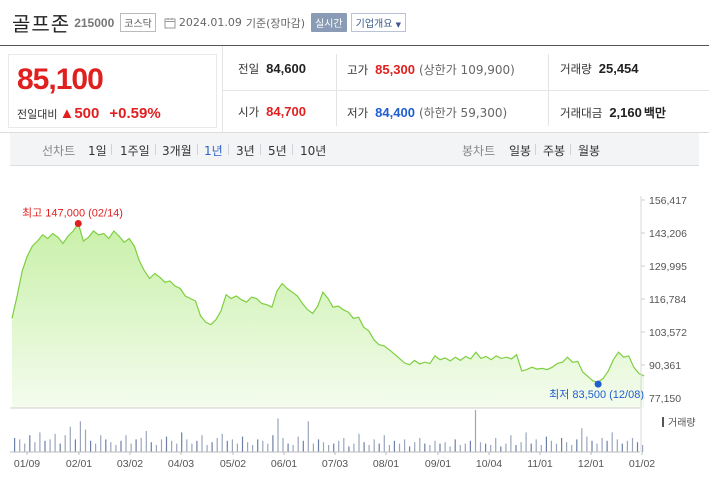  Describe the element at coordinates (277, 151) in the screenshot. I see `tab-5y: 5년` at that location.